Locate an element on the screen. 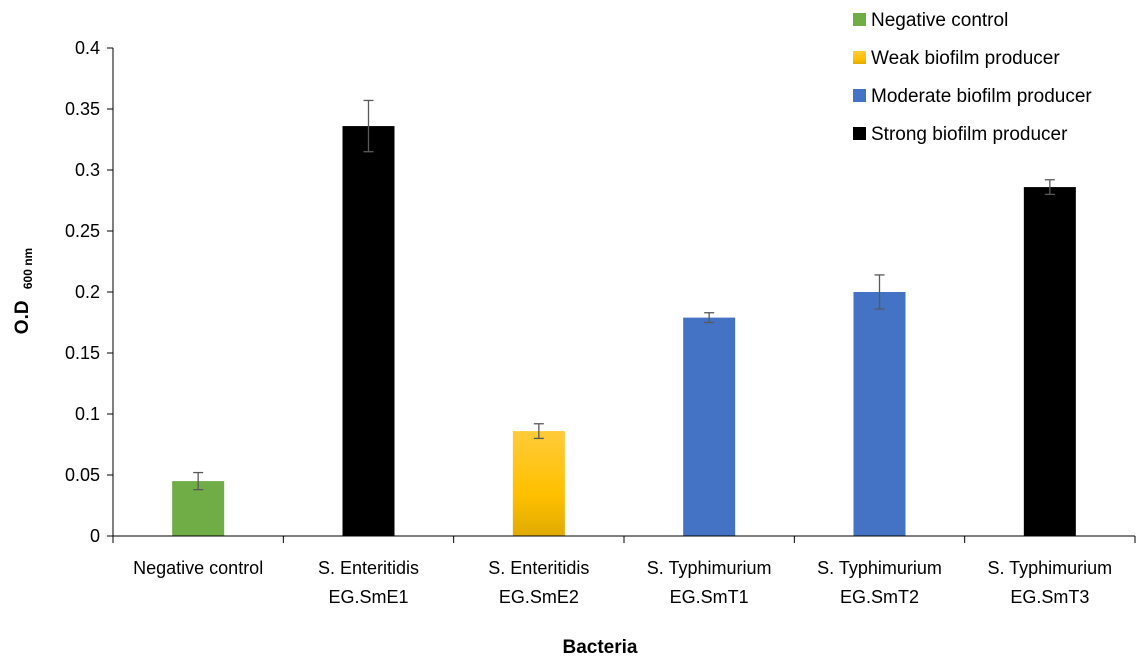  y-tick-label: 0.2 is located at coordinates (87, 292).